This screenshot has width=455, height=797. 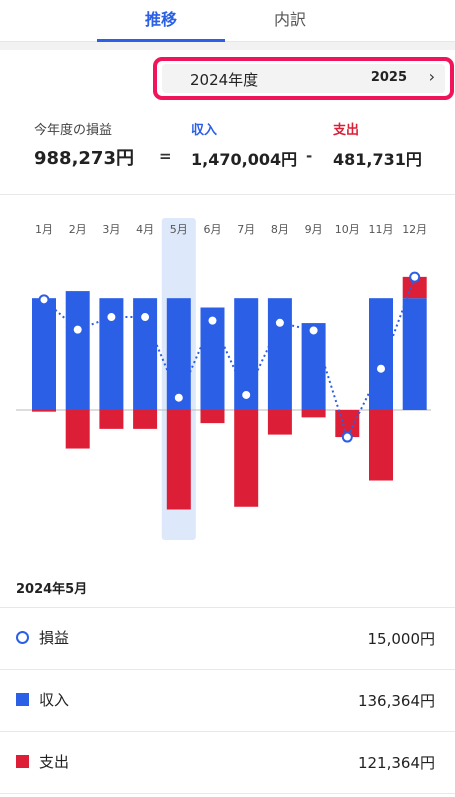 What do you see at coordinates (244, 159) in the screenshot?
I see `income-value: 1,470,004円` at bounding box center [244, 159].